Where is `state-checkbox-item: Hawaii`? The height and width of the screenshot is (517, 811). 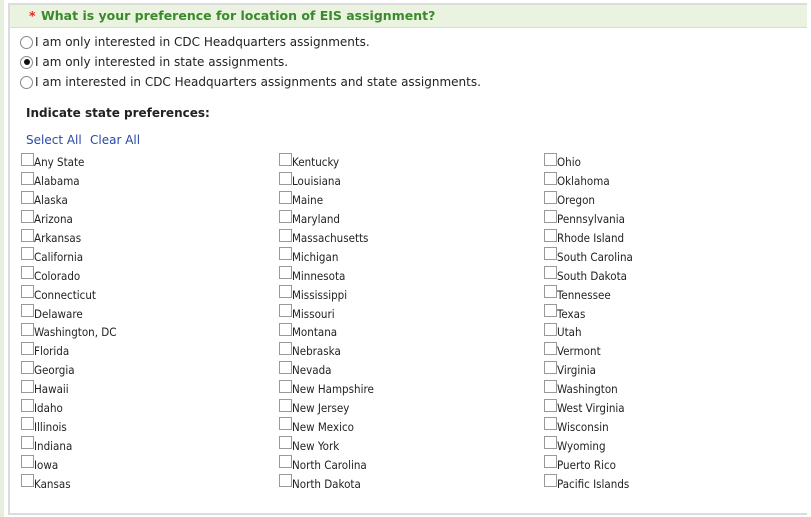
state-checkbox-item: Hawaii is located at coordinates (69, 389).